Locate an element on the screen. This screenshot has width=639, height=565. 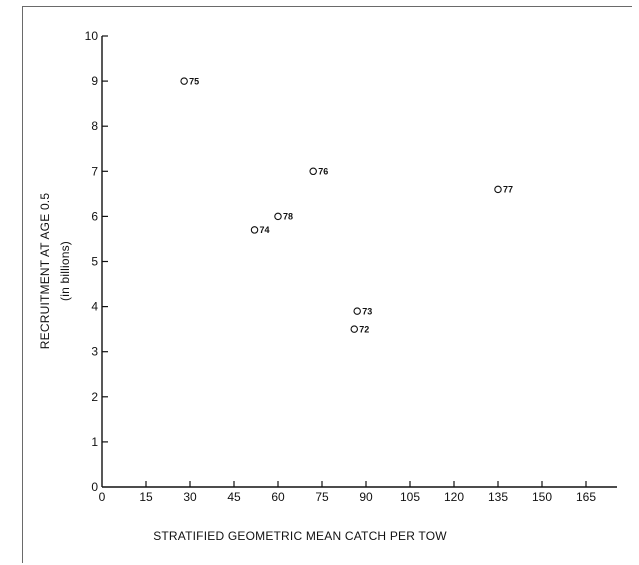
y-axis-subtitle: (in billions) is located at coordinates (65, 271).